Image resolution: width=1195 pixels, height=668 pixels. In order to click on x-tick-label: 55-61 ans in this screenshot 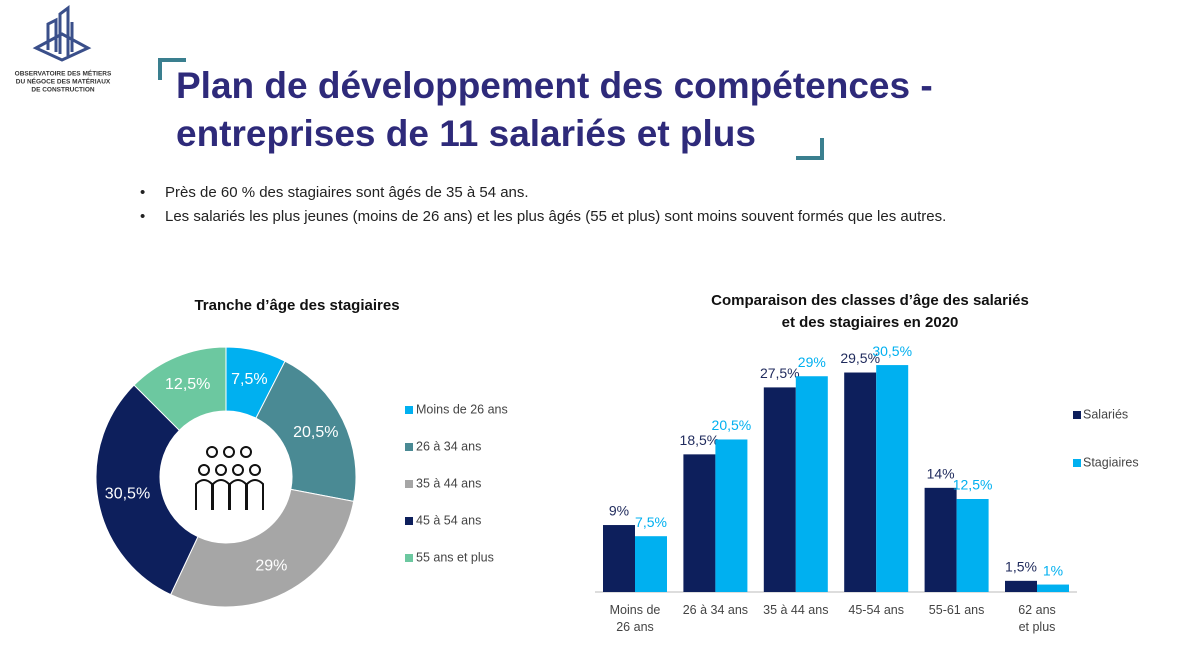, I will do `click(956, 610)`.